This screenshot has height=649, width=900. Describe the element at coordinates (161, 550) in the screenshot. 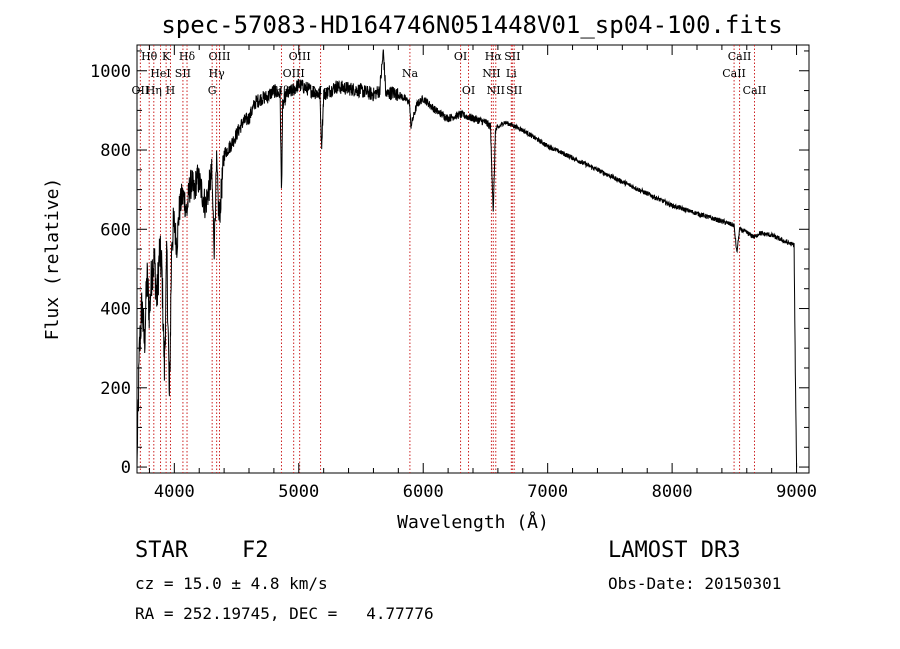

I see `object-class: STAR` at that location.